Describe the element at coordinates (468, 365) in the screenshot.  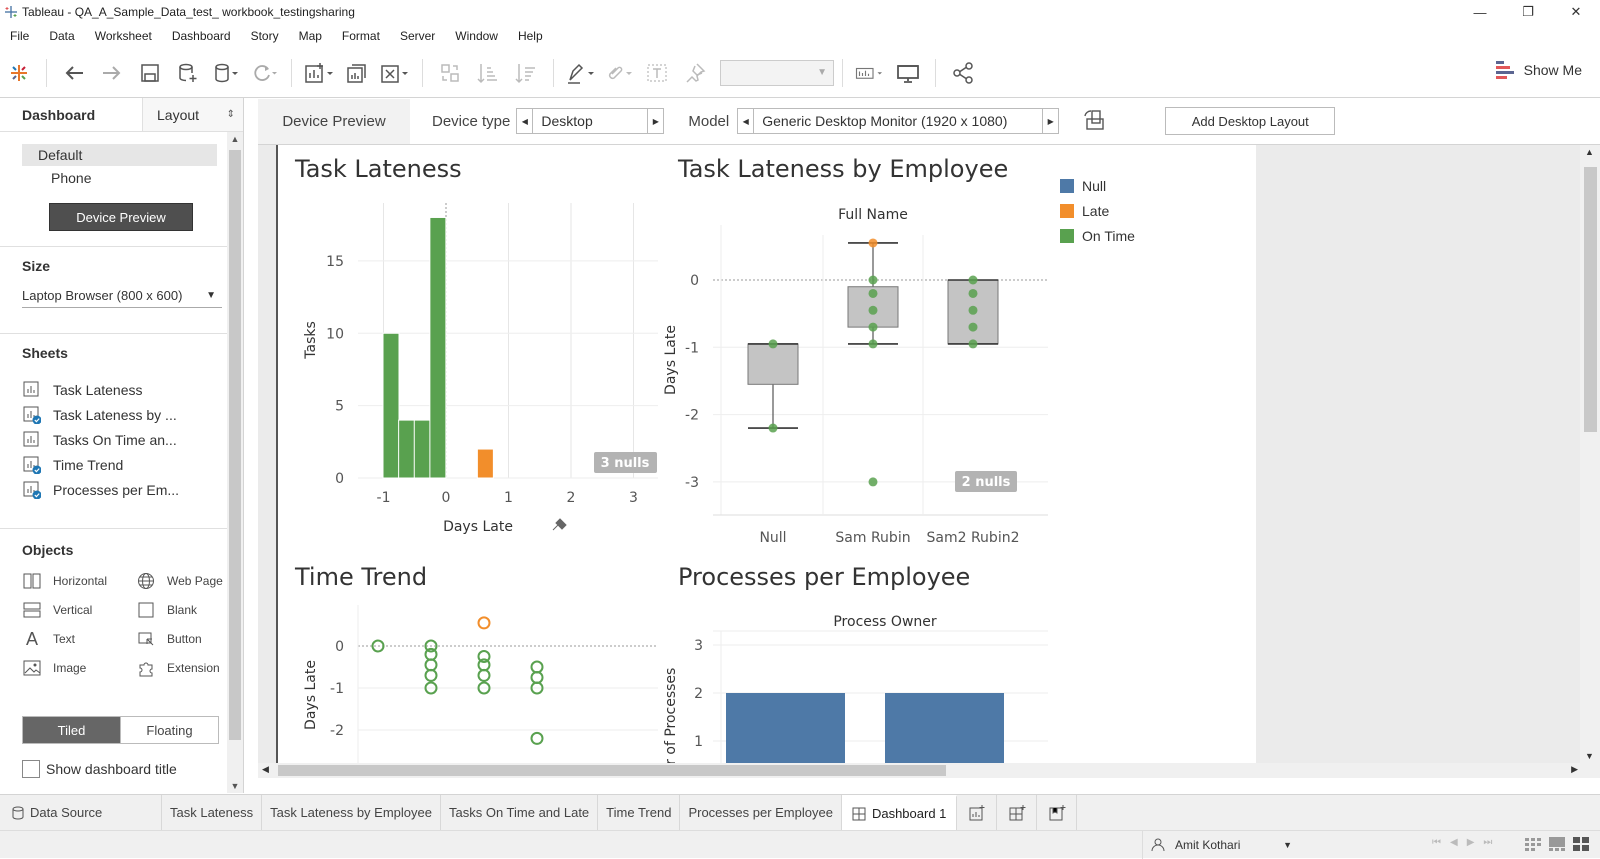
I see `task-lateness-chart: -1 0 1 2 3 0 5 10 15 Days Late Tasks 3 nulls` at that location.